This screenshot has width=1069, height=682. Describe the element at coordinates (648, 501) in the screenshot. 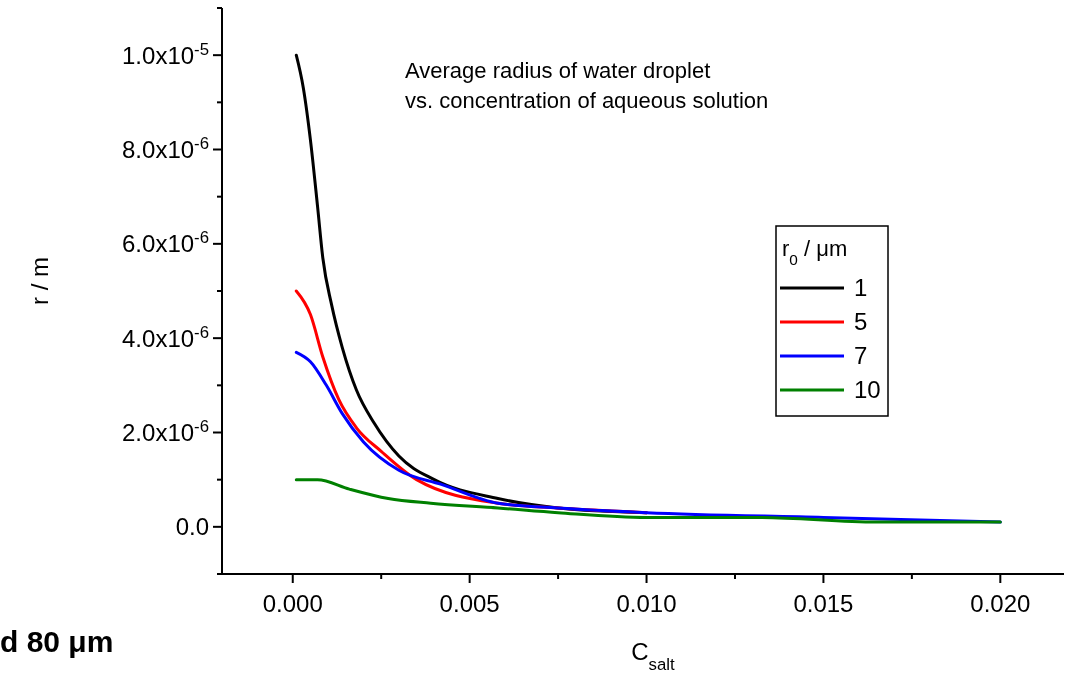

I see `line-series` at that location.